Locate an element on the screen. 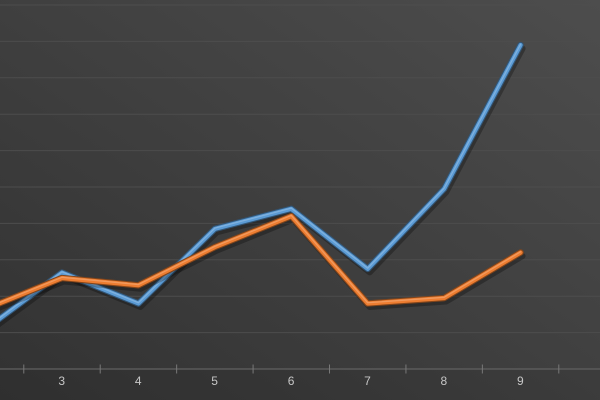 The height and width of the screenshot is (400, 600). below-axis-area is located at coordinates (300, 384).